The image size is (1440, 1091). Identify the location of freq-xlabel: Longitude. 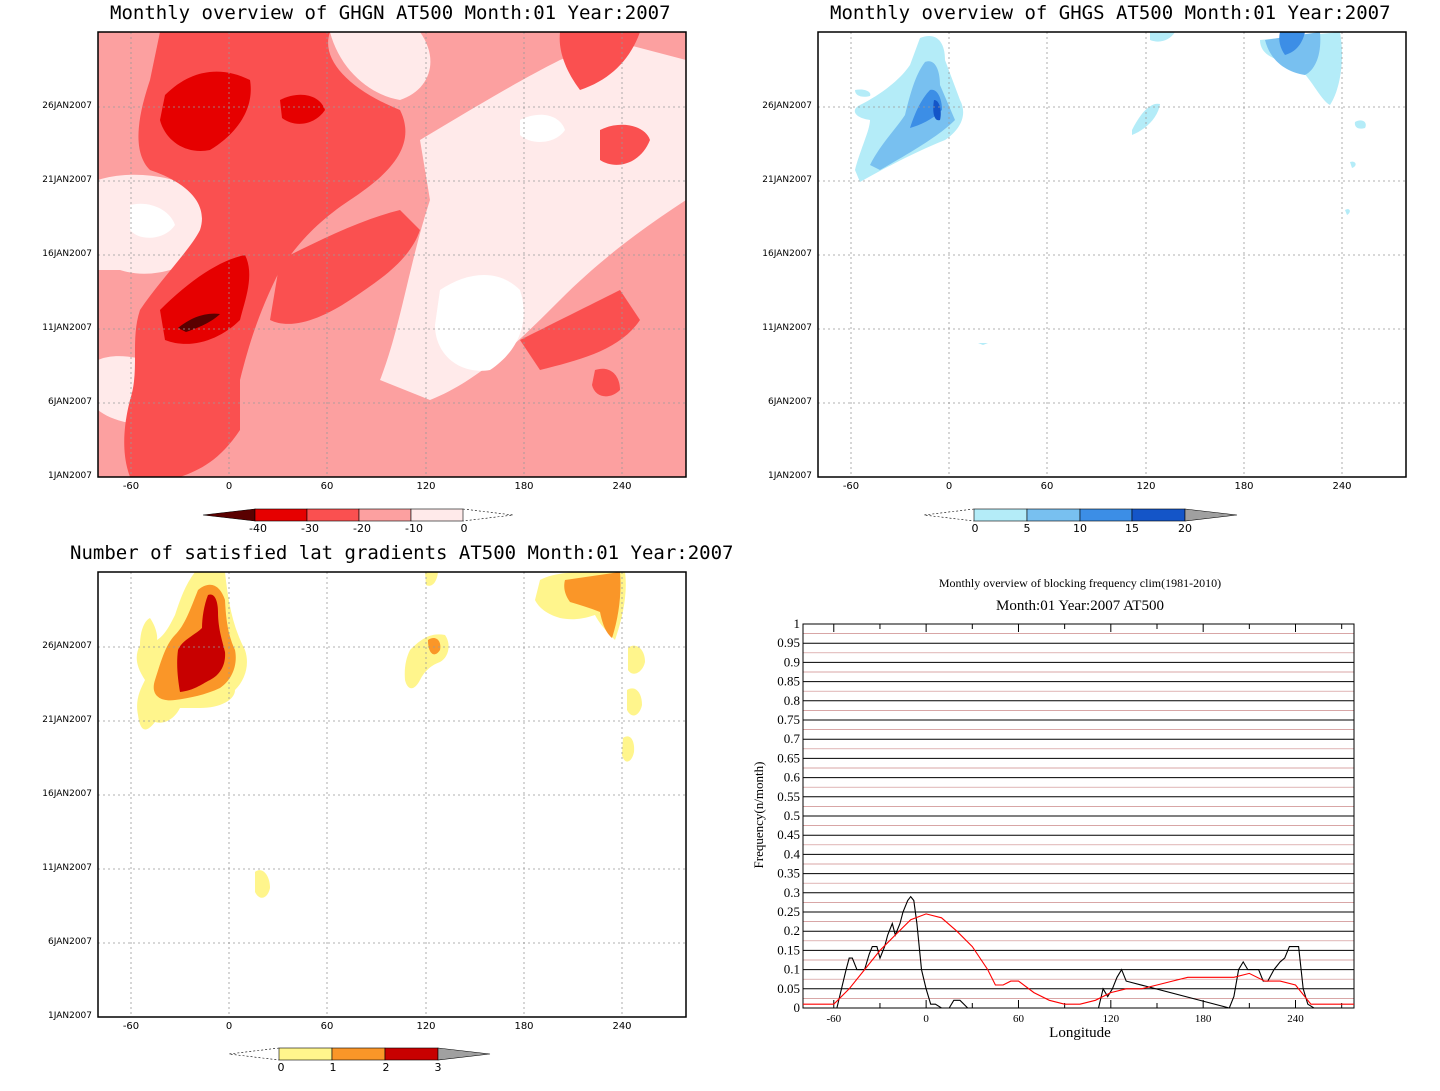
(1080, 1033).